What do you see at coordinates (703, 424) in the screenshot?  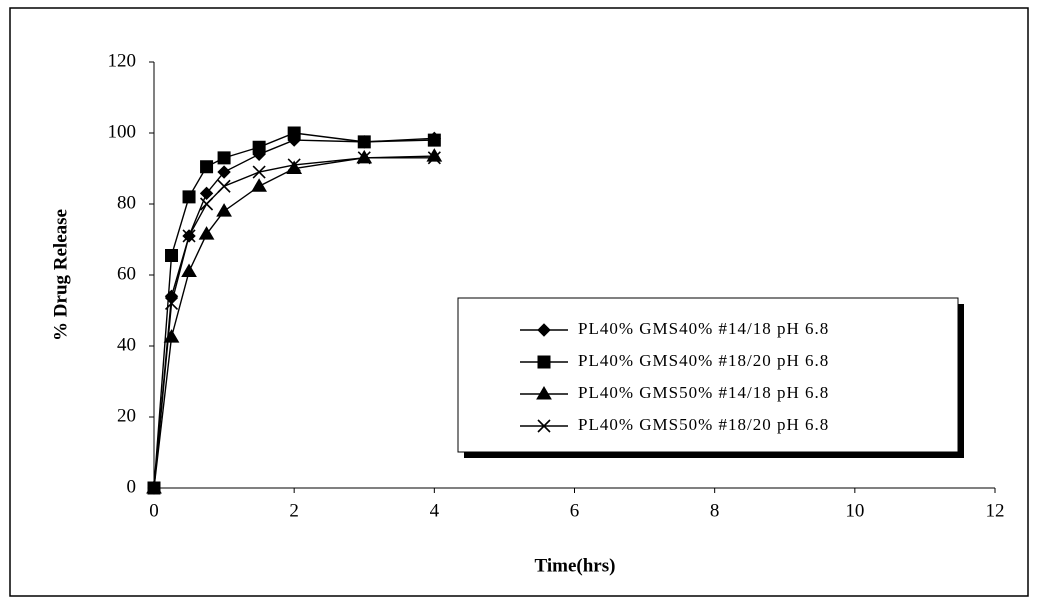 I see `legend-label: PL40% GMS50% #18/20 pH 6.8` at bounding box center [703, 424].